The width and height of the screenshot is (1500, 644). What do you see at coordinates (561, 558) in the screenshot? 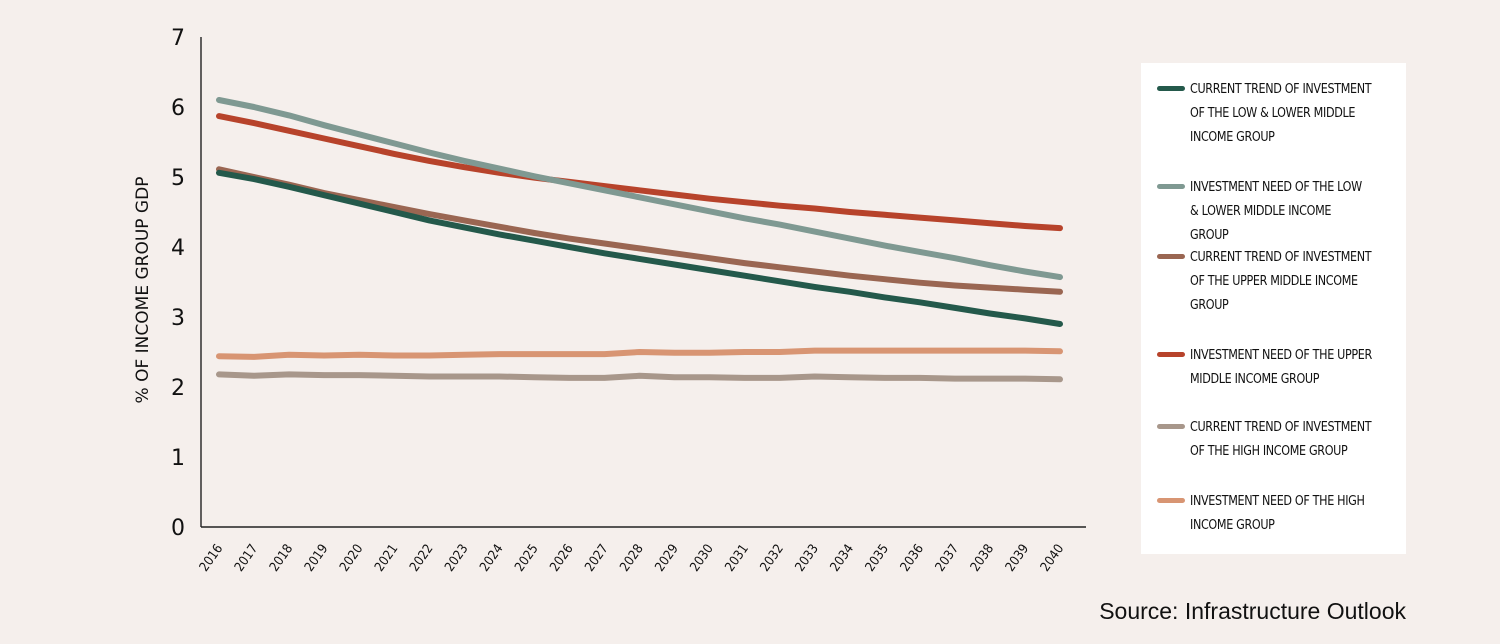
I see `x-tick-label: 2026` at bounding box center [561, 558].